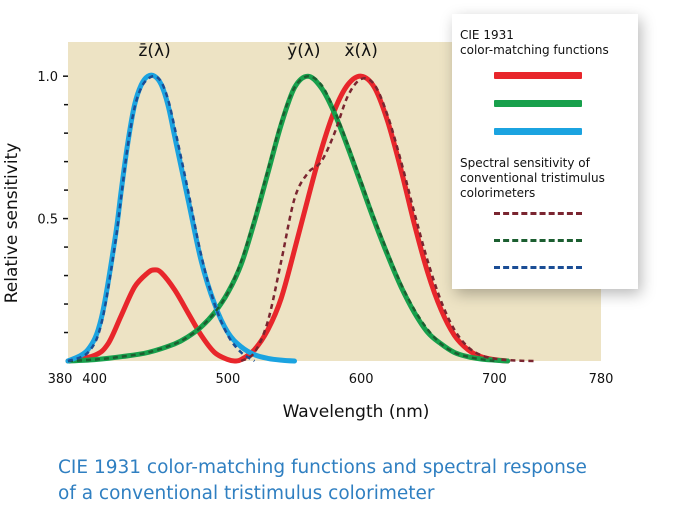 The width and height of the screenshot is (700, 512). Describe the element at coordinates (60, 379) in the screenshot. I see `x-start-label: 380` at that location.